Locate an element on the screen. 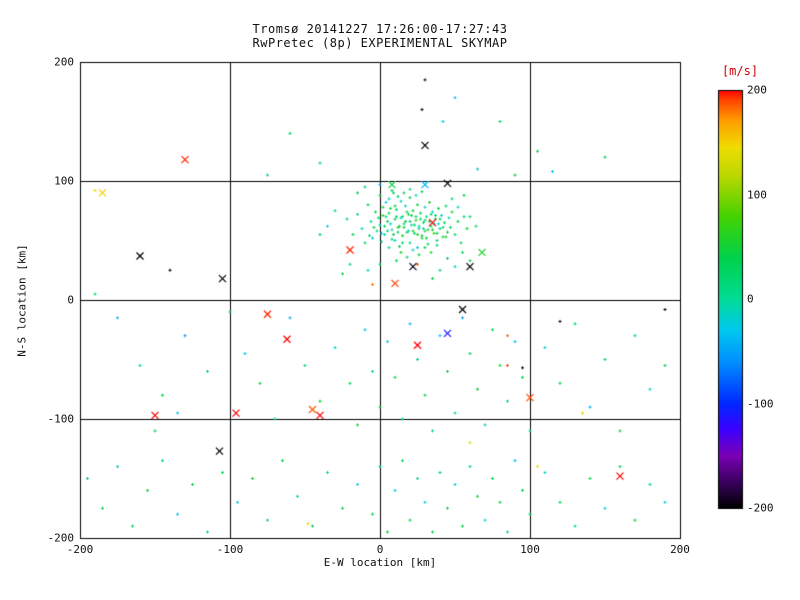 The width and height of the screenshot is (800, 600). colorbar-tick-label: 0 is located at coordinates (750, 299).